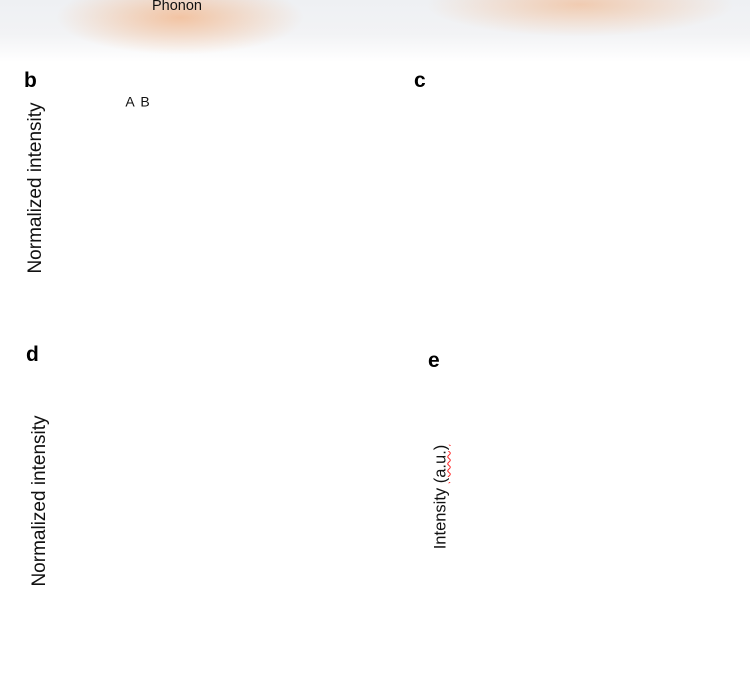 The width and height of the screenshot is (750, 700). I want to click on panel-a-strip: Phonon, so click(375, 31).